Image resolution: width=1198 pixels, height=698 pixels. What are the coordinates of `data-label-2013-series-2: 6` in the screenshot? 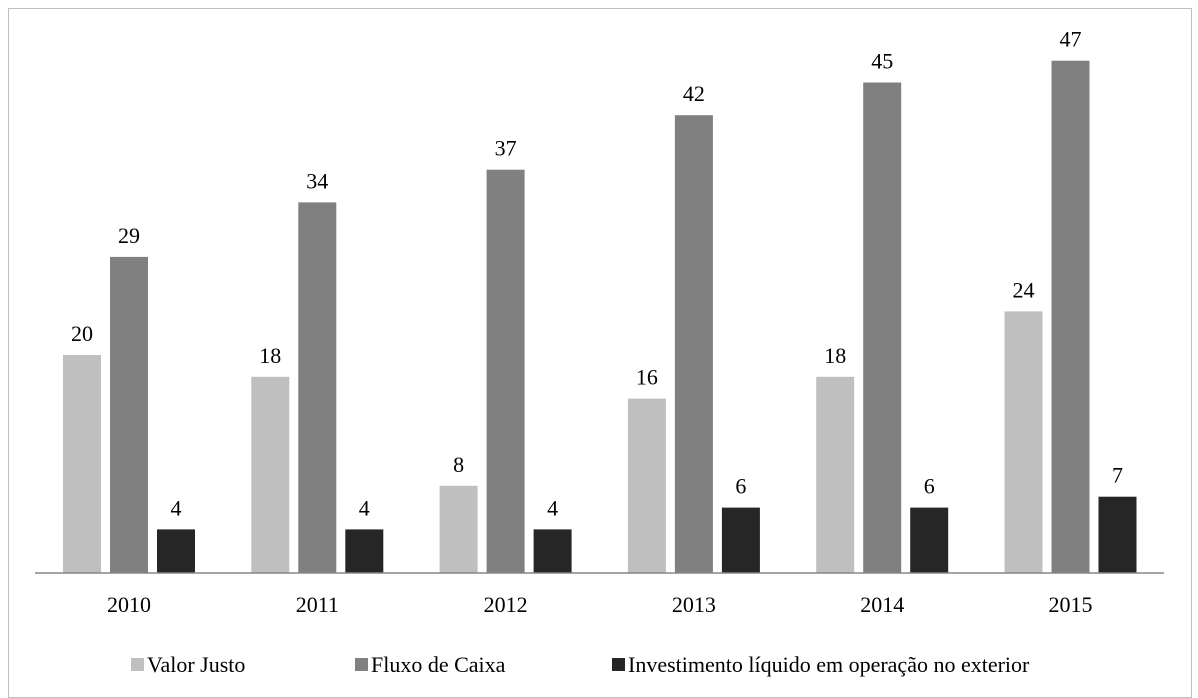 It's located at (740, 486).